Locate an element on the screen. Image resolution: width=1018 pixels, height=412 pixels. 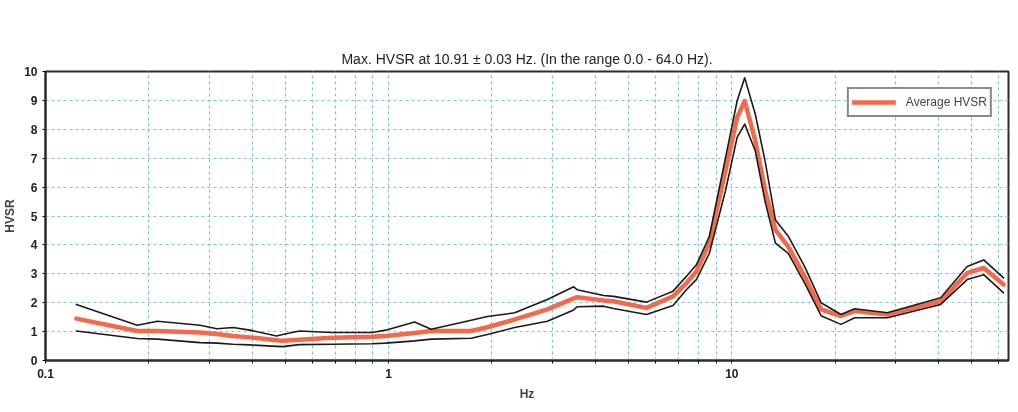
y-tick-label: 5 is located at coordinates (34, 216).